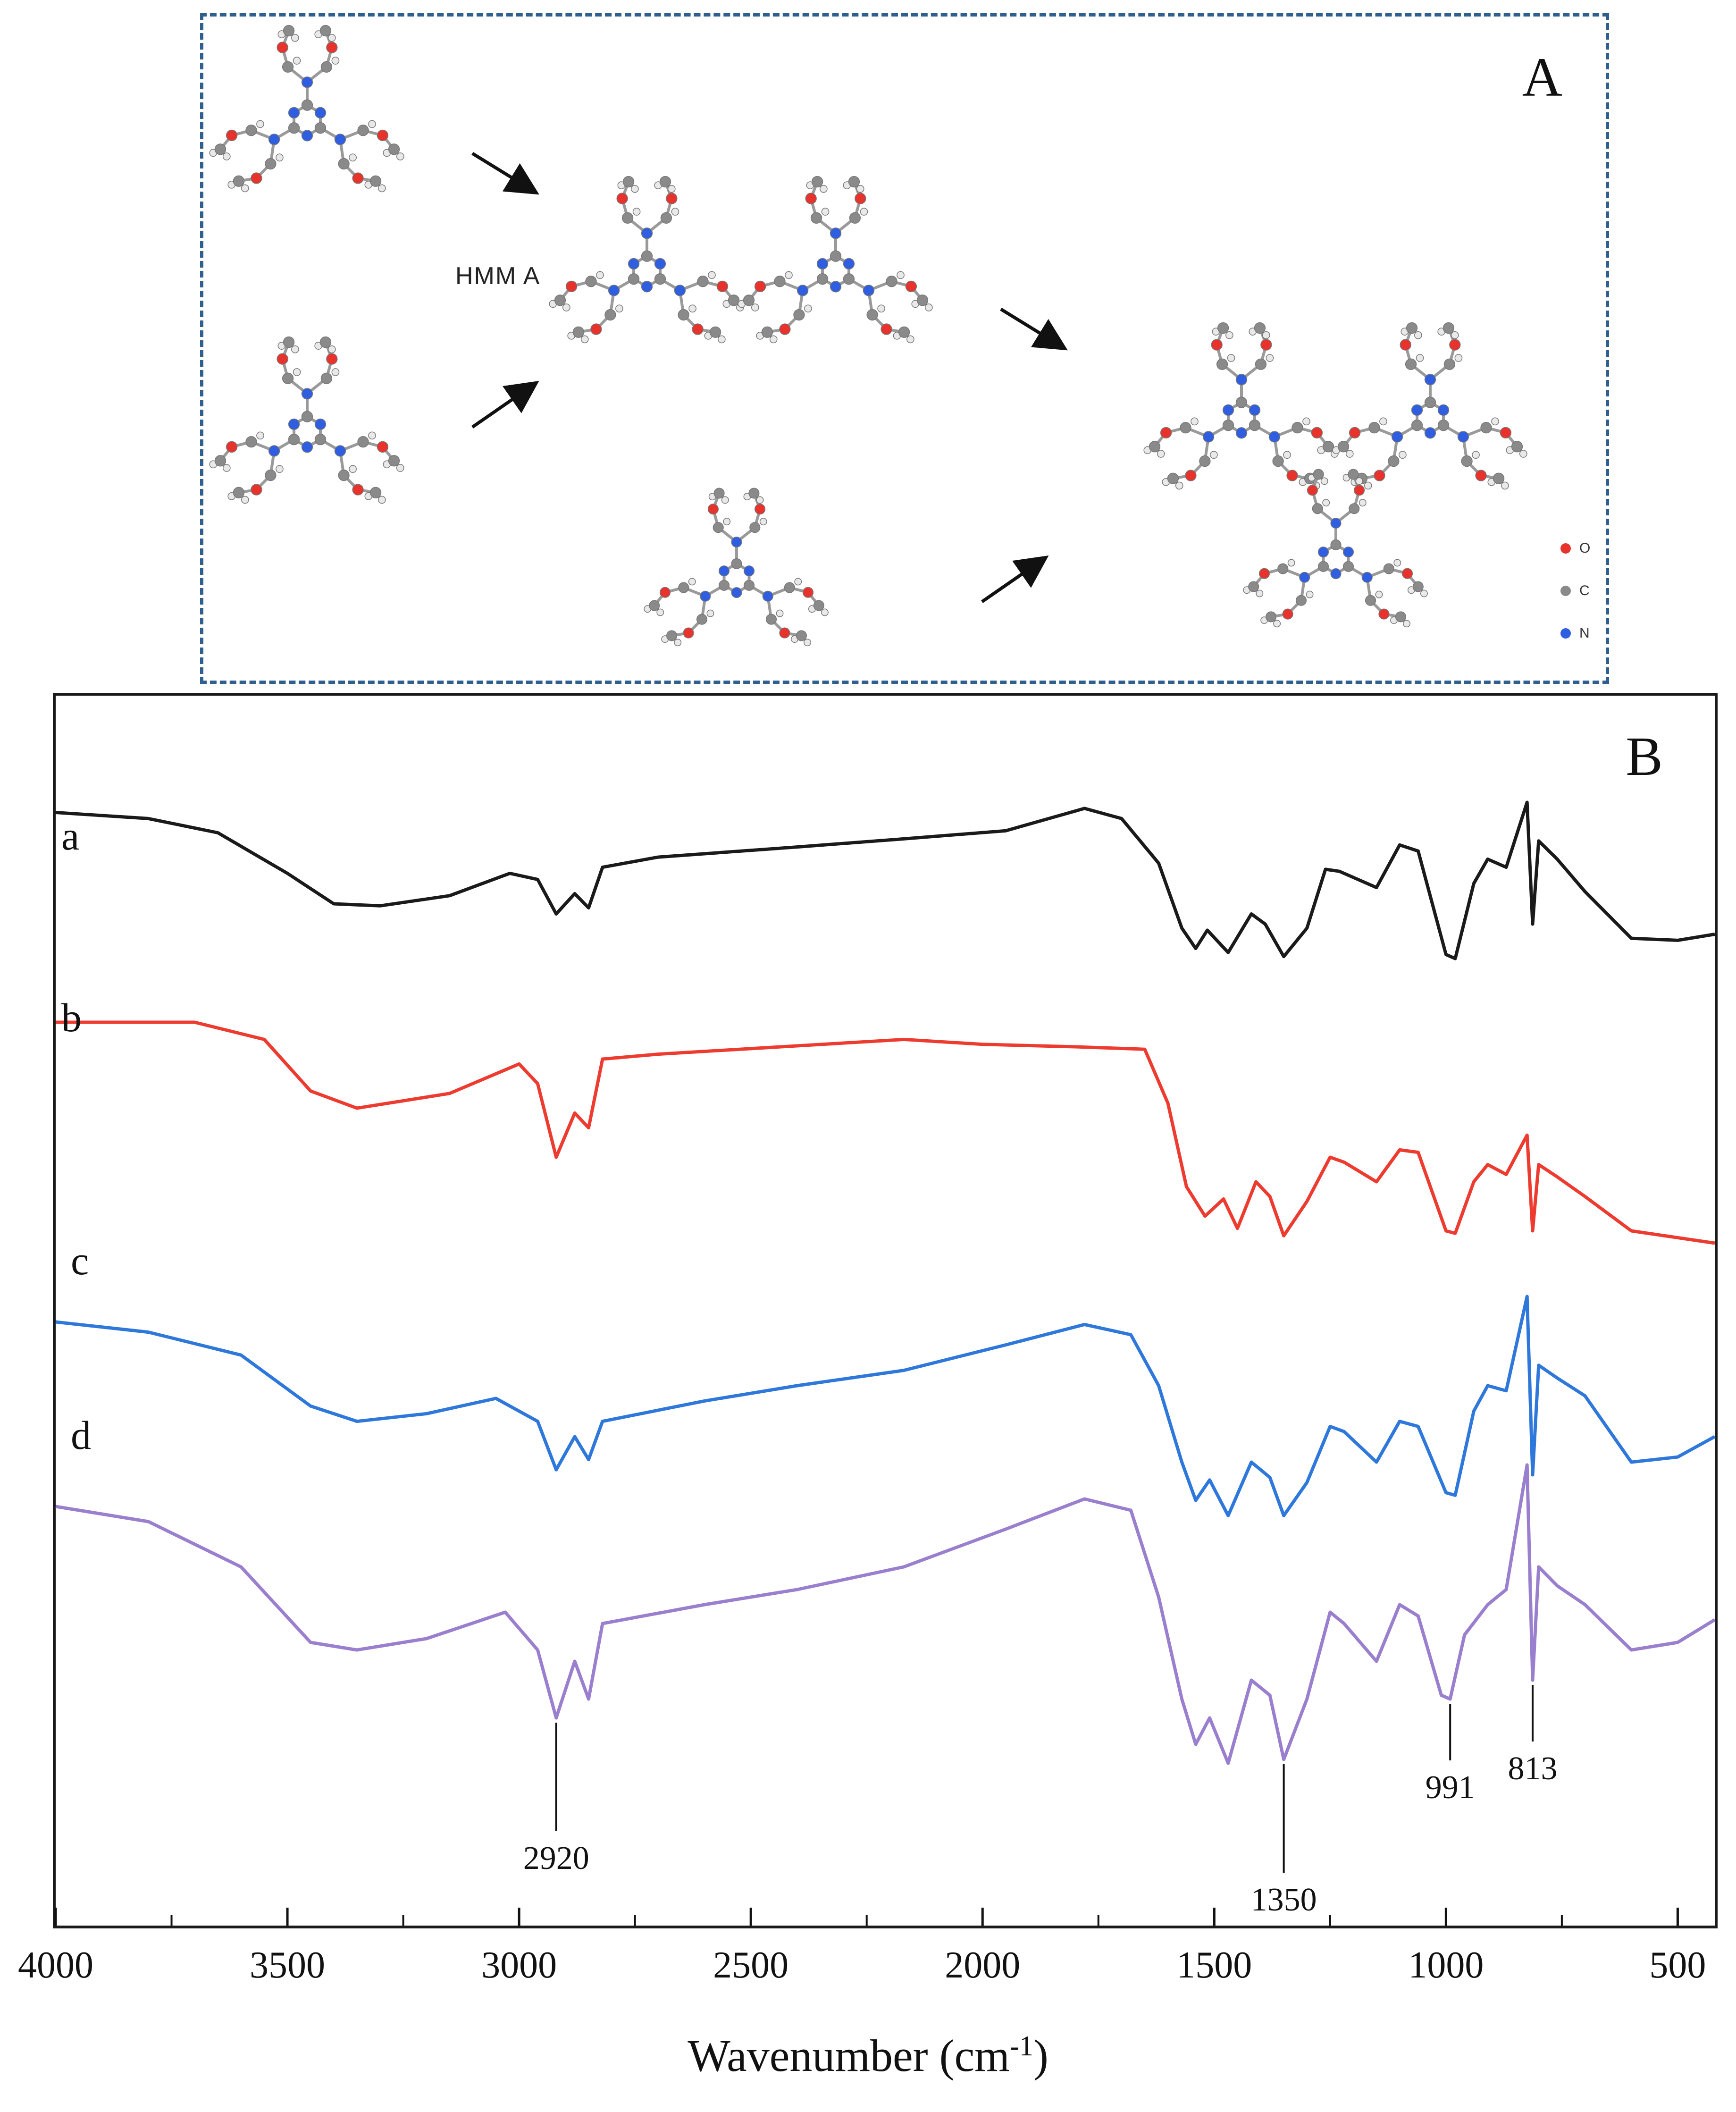 This screenshot has width=1736, height=2112. What do you see at coordinates (1565, 633) in the screenshot?
I see `legend-dot-nitrogen` at bounding box center [1565, 633].